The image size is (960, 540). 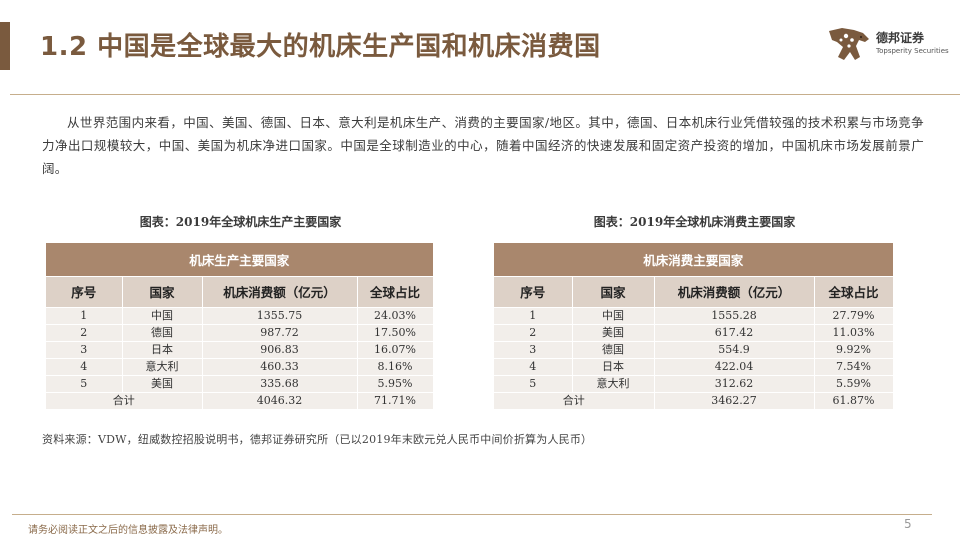 I want to click on value-cell: 312.62, so click(x=734, y=384).